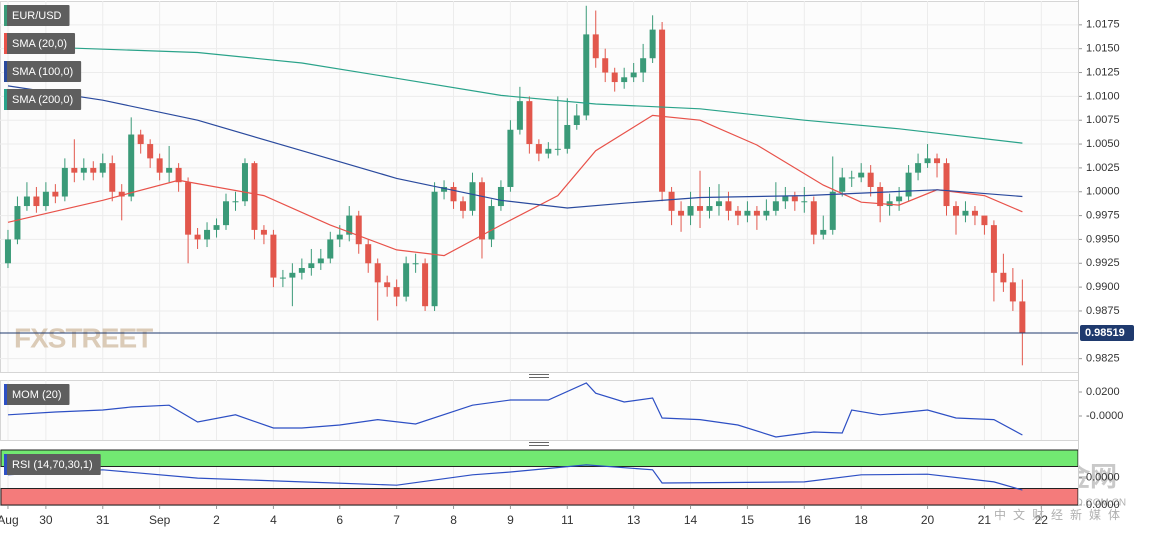 The width and height of the screenshot is (1149, 533). I want to click on y-tick-label: 0.0200, so click(1103, 392).